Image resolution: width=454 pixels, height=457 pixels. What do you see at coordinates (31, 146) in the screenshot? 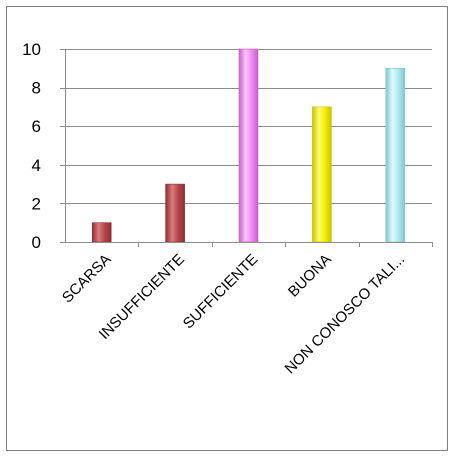
I see `y-tick-labels: 0 2 4 6 8 10` at bounding box center [31, 146].